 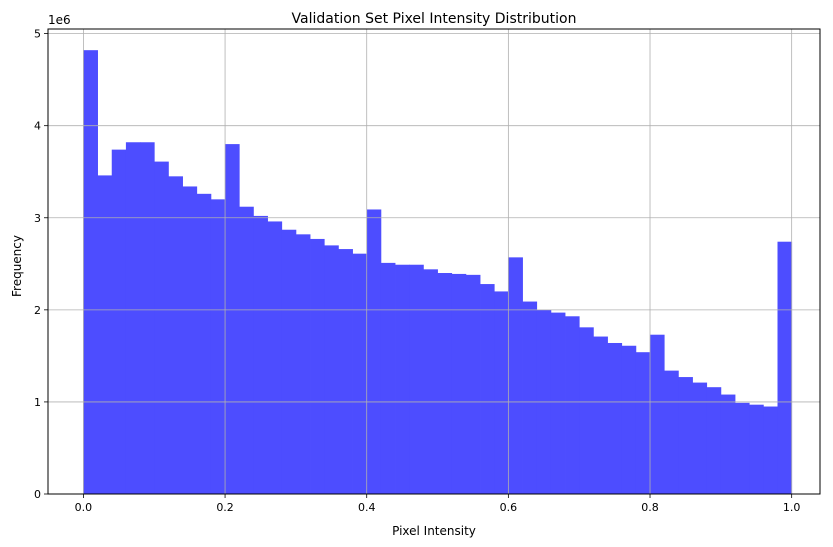 I want to click on x-tick-label: 0.6, so click(x=509, y=507).